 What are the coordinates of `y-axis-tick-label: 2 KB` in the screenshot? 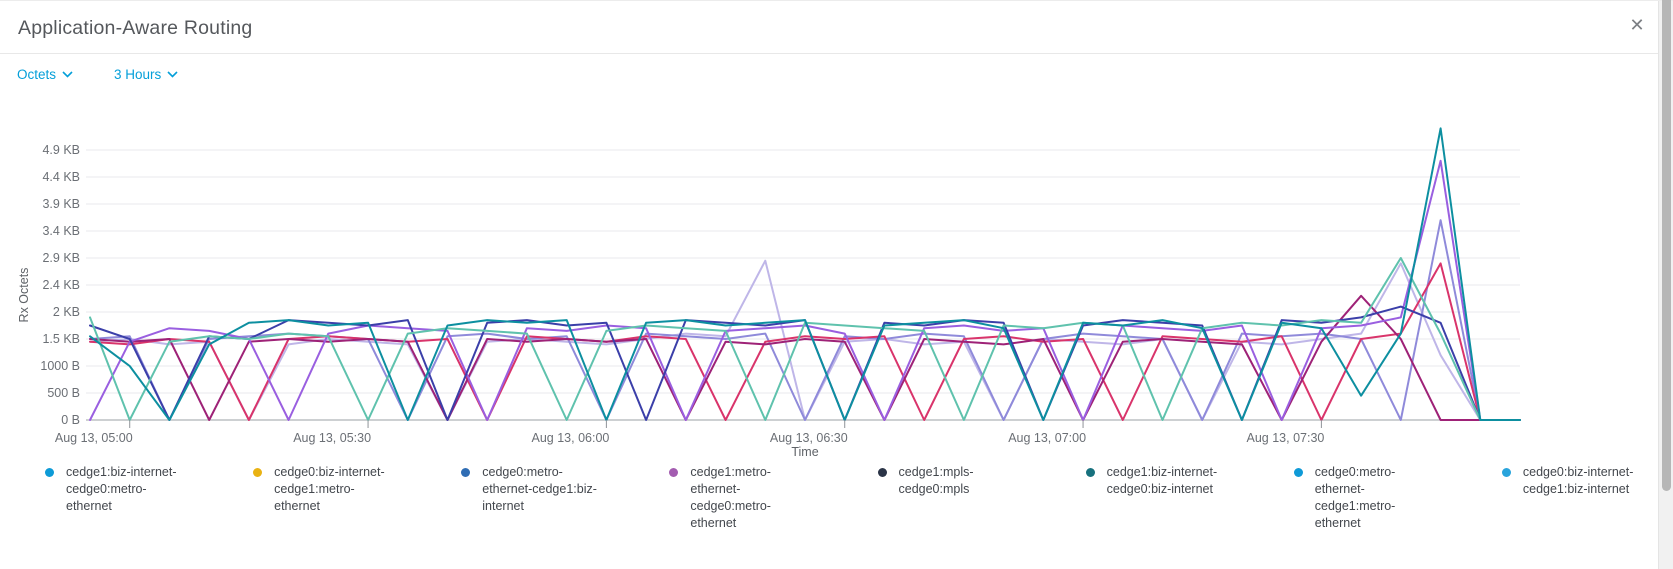 It's located at (66, 312).